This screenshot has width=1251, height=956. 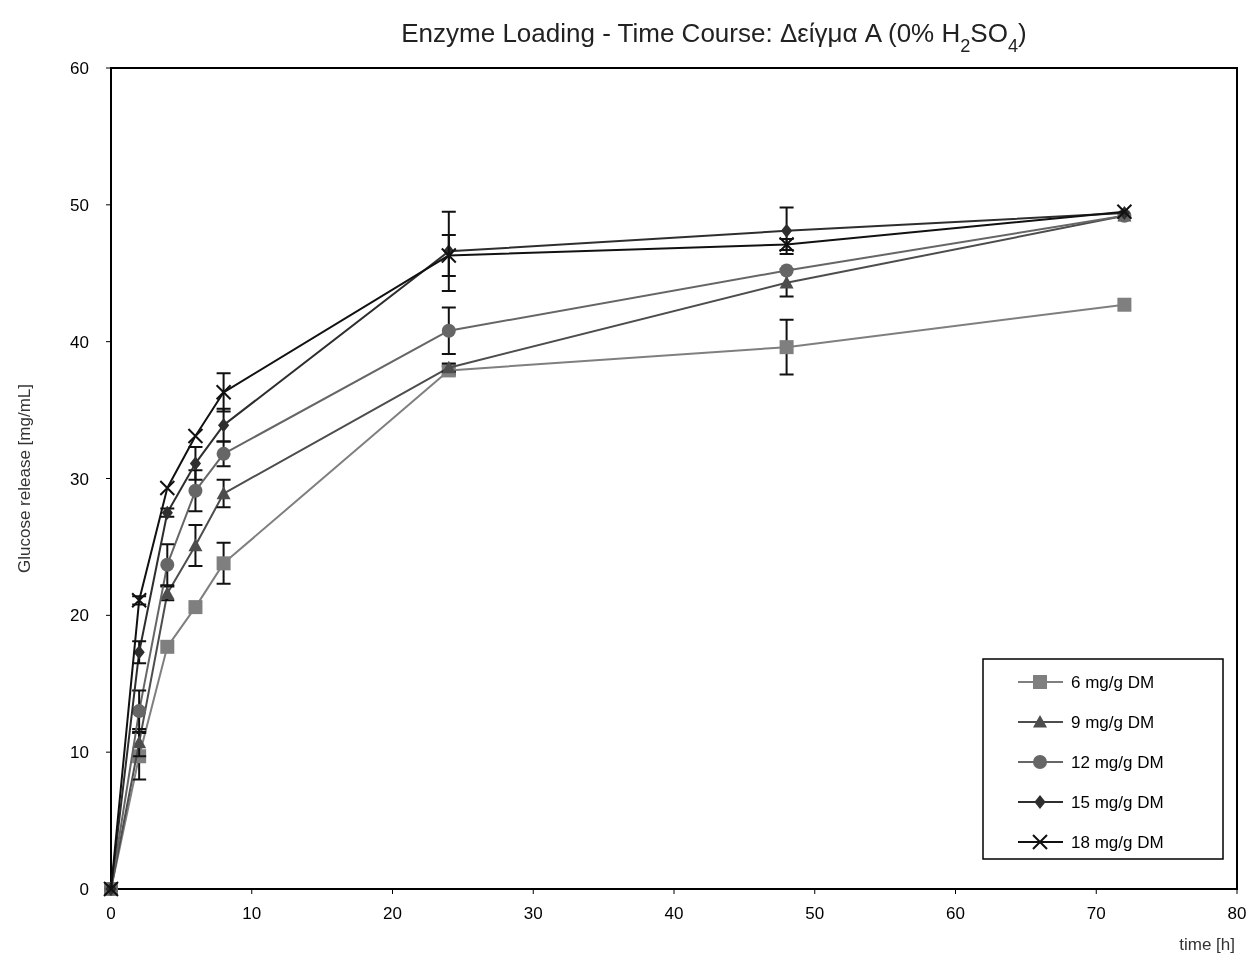 I want to click on x-tick-label: 50, so click(x=815, y=913).